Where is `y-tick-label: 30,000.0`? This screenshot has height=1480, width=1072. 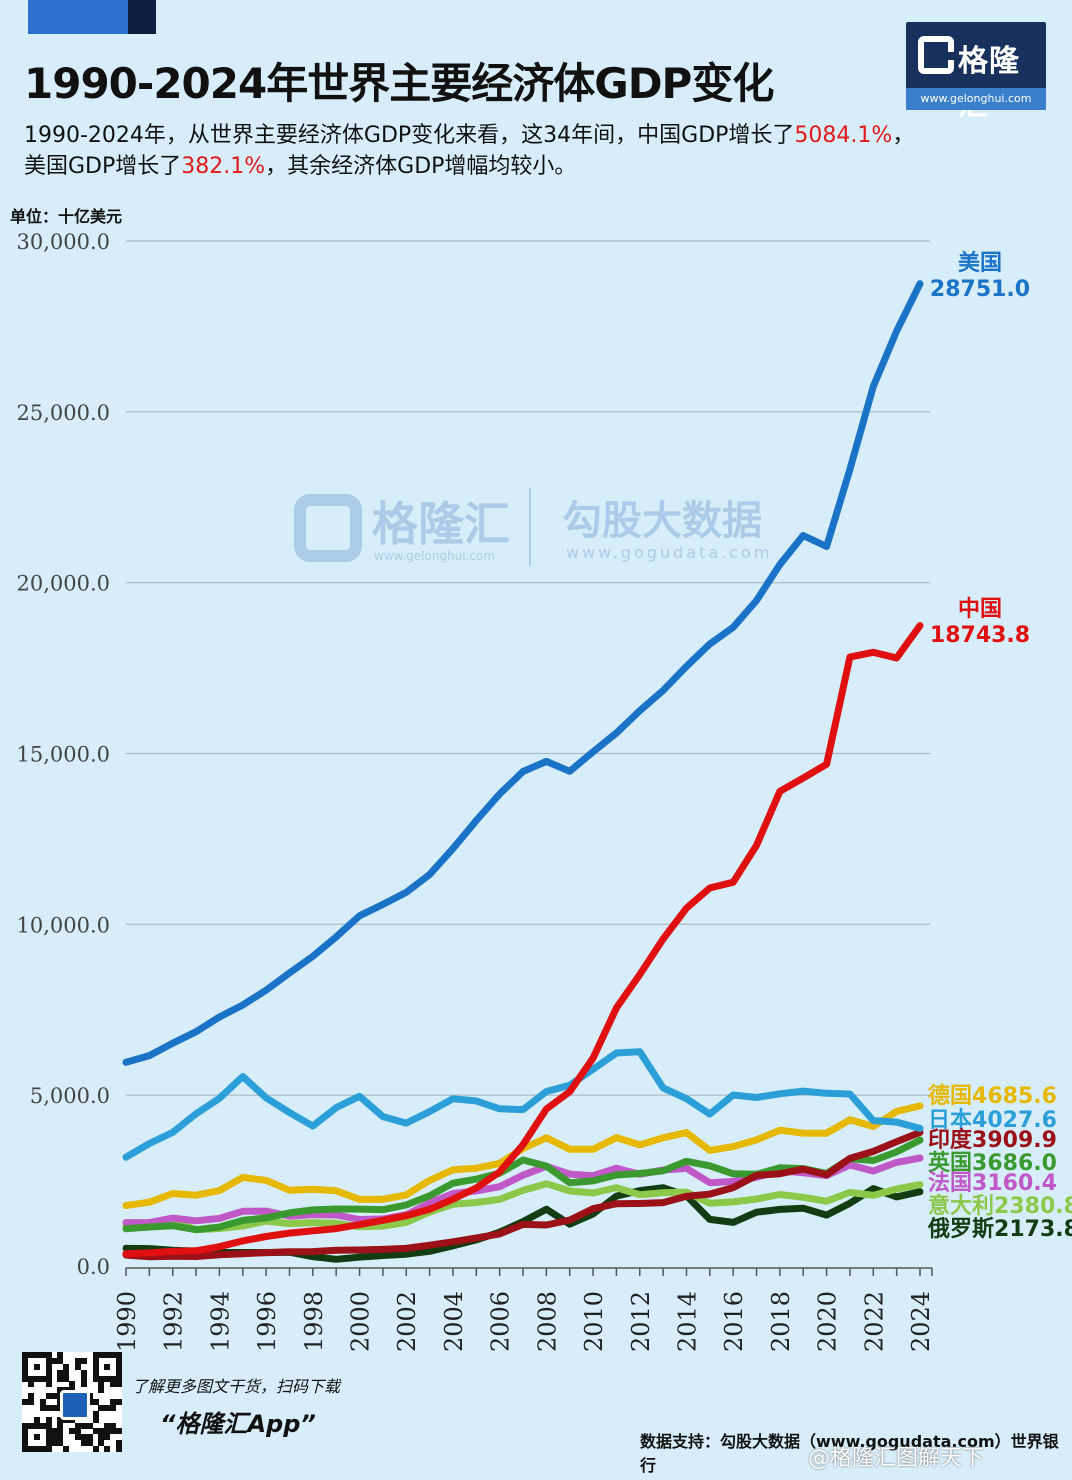 y-tick-label: 30,000.0 is located at coordinates (63, 242).